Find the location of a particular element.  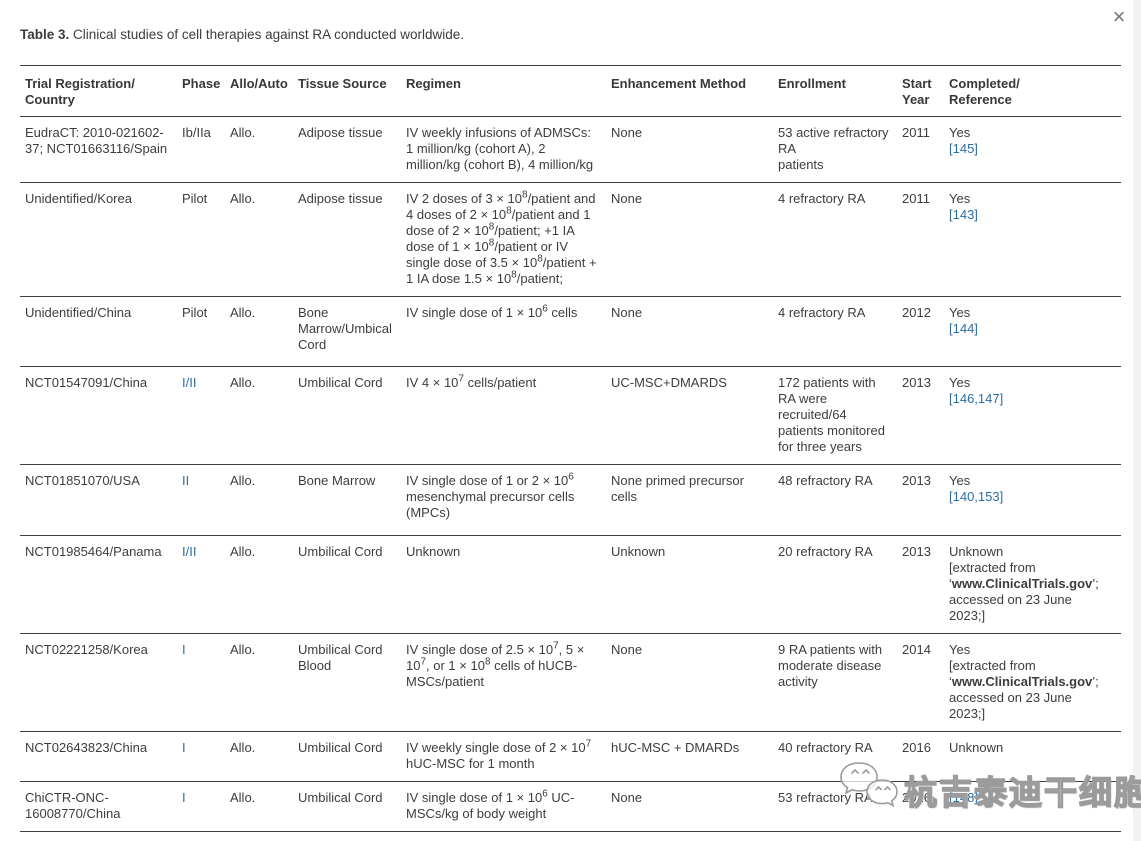

cell-trial: NCT03067870/Jordan is located at coordinates (101, 836).